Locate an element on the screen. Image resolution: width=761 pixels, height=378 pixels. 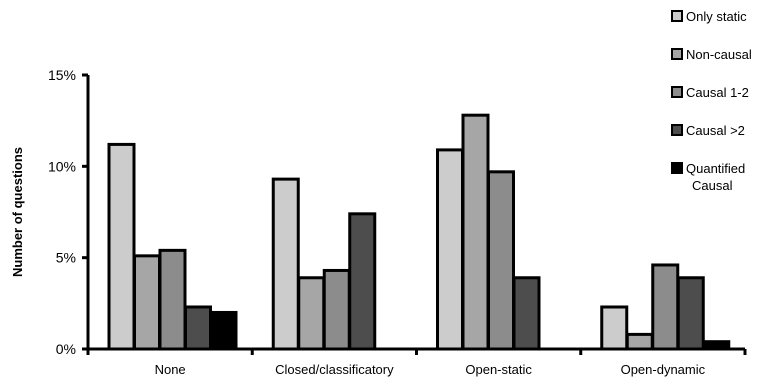
legend-item: Causal >2 is located at coordinates (708, 130).